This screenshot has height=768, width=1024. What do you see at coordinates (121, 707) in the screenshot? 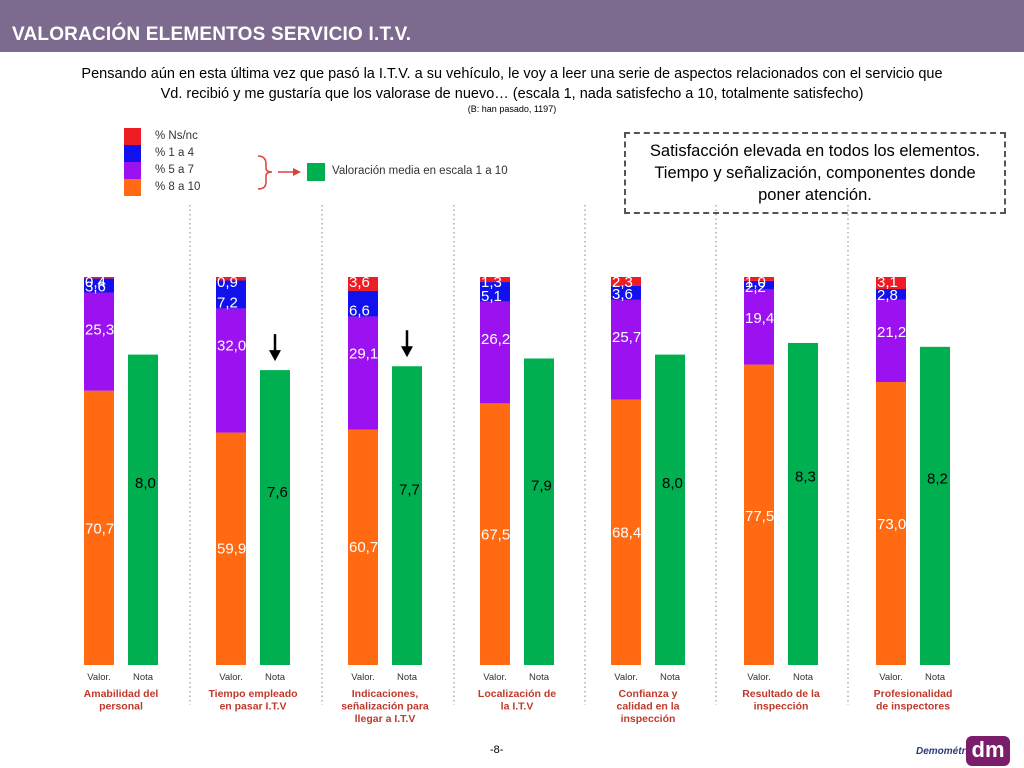
I see `category-label-1-line-2: personal` at bounding box center [121, 707].